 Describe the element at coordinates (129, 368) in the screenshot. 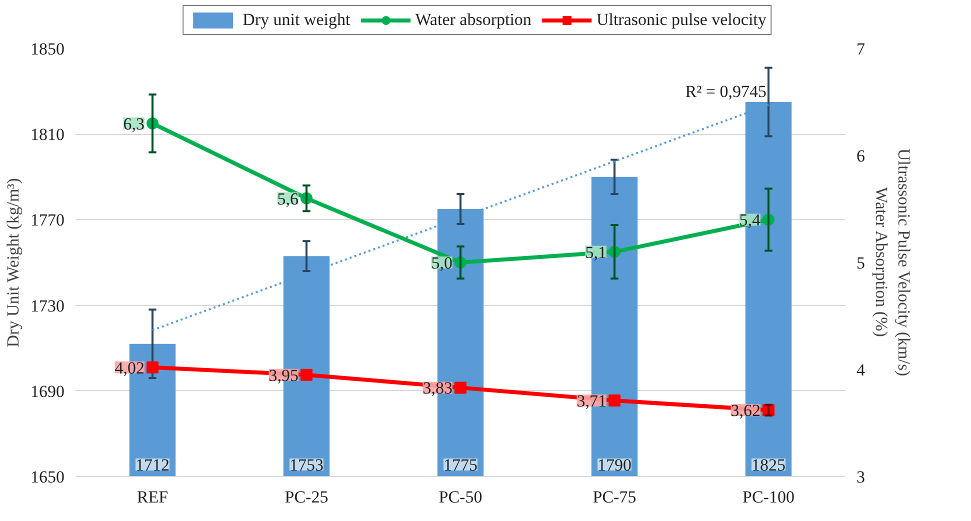

I see `data-label: 4,02` at that location.